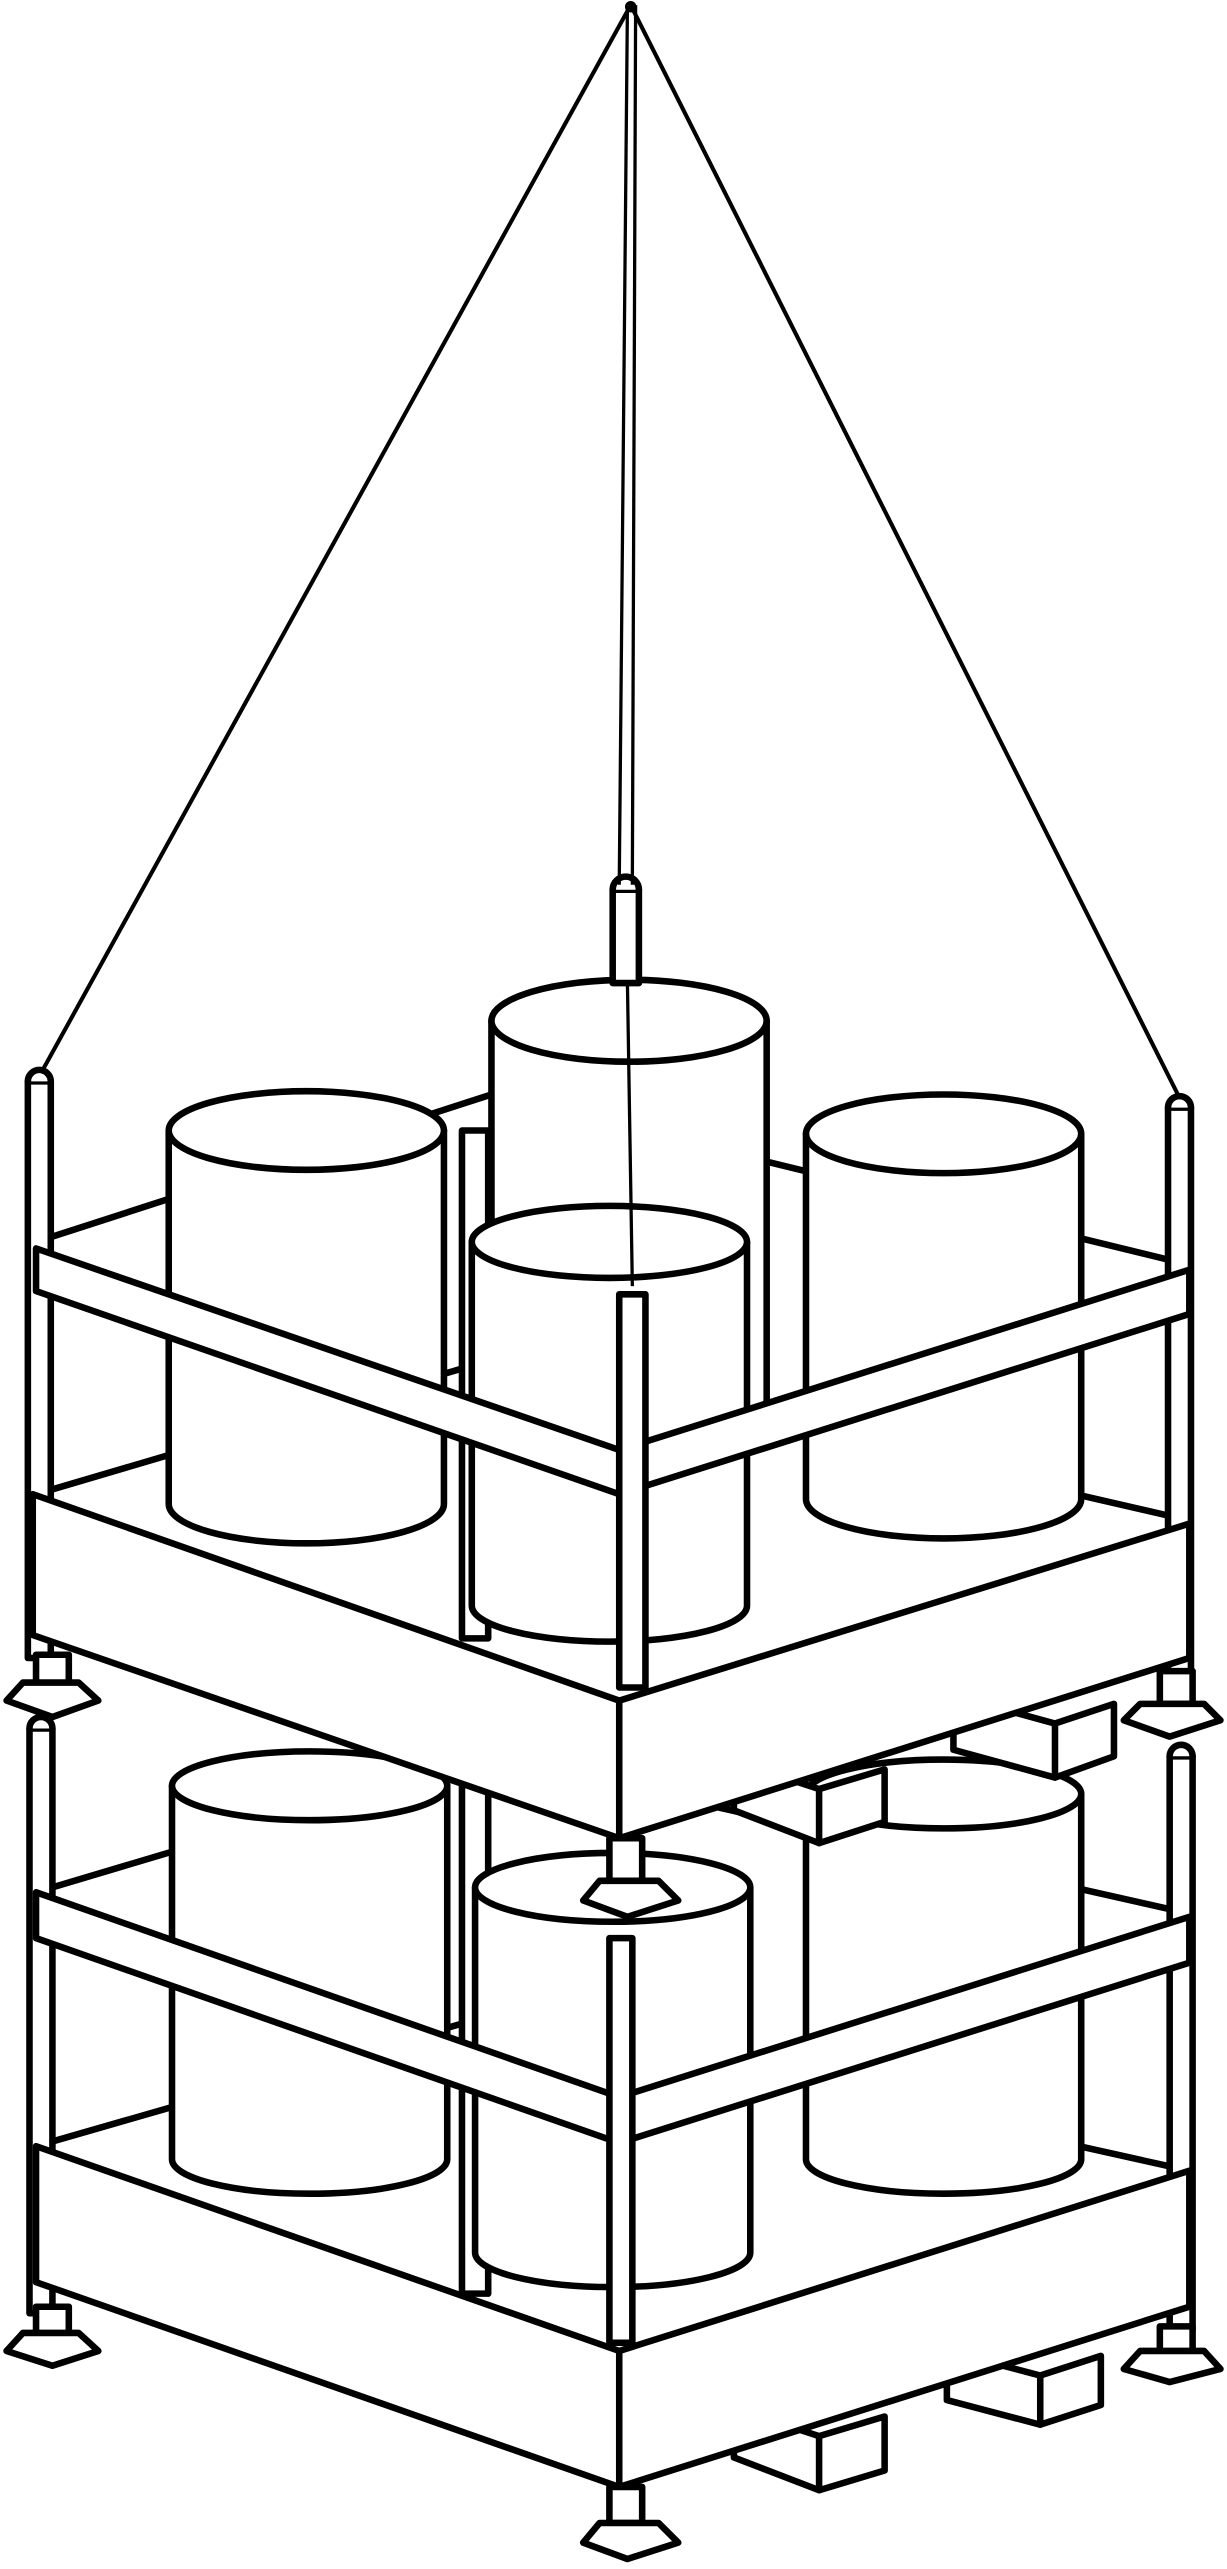  Describe the element at coordinates (41, 1722) in the screenshot. I see `lower-left-post-cap` at that location.